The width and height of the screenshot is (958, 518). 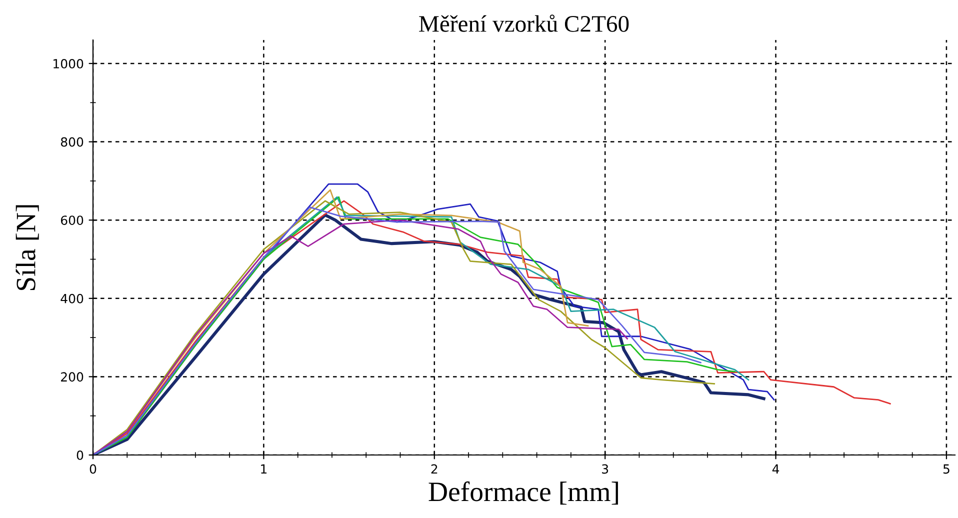 What do you see at coordinates (72, 142) in the screenshot?
I see `y-tick-label: 800` at bounding box center [72, 142].